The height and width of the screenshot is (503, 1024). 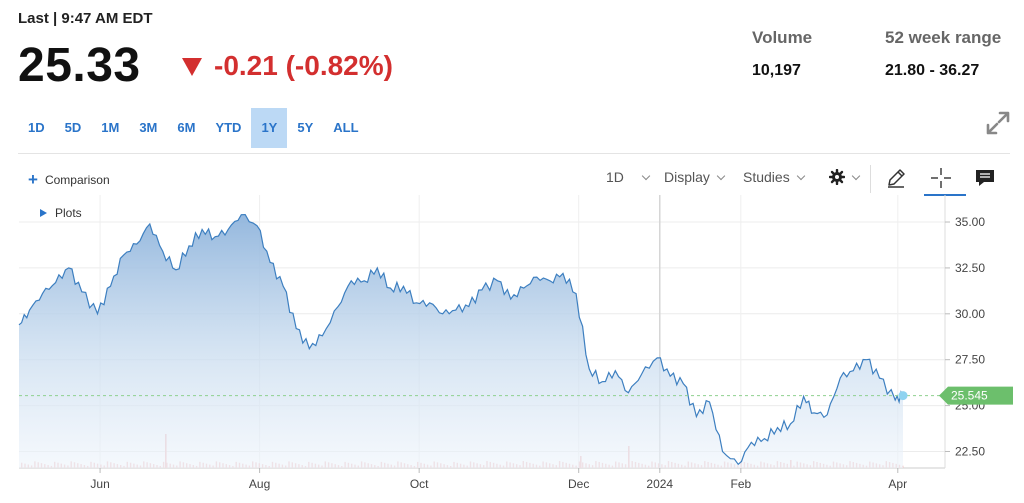 What do you see at coordinates (943, 54) in the screenshot?
I see `week-range-stat: 52 week range 21.80 - 36.27` at bounding box center [943, 54].